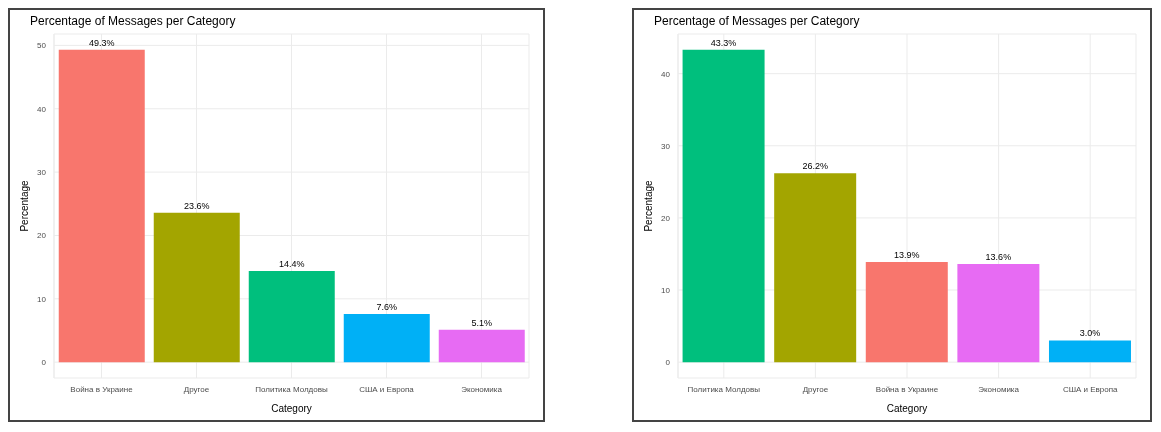 This screenshot has width=1161, height=432. What do you see at coordinates (291, 263) in the screenshot?
I see `data-label: 14.4%` at bounding box center [291, 263].